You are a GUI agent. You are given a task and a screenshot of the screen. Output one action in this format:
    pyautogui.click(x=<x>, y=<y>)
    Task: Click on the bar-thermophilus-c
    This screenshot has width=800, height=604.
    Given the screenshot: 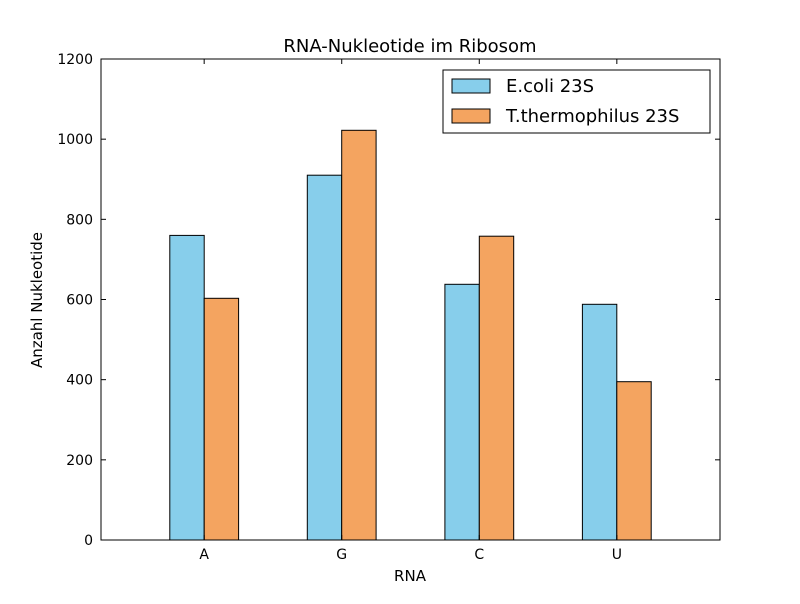 What is the action you would take?
    pyautogui.click(x=496, y=388)
    